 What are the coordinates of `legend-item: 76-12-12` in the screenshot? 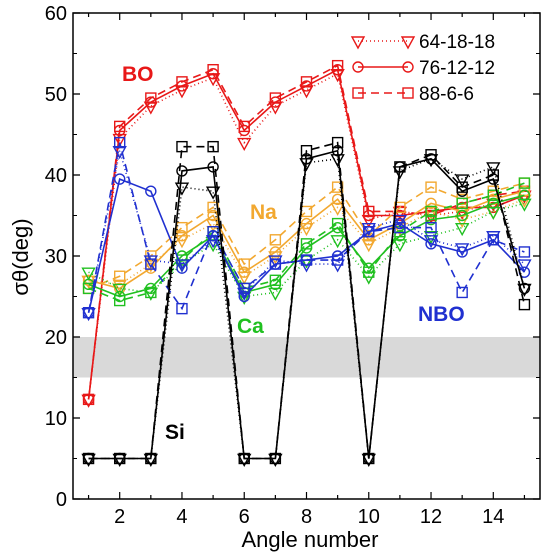 It's located at (423, 68).